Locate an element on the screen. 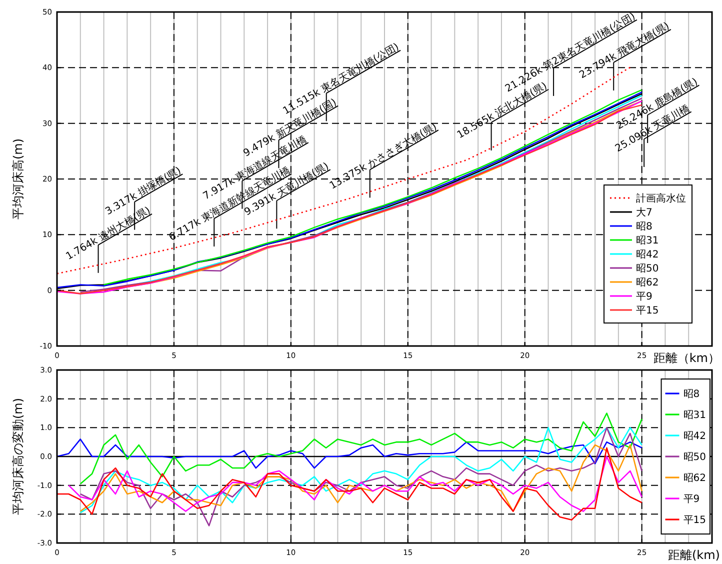 The image size is (722, 564). y-axis-title: 平均河床高(m) is located at coordinates (18, 179).